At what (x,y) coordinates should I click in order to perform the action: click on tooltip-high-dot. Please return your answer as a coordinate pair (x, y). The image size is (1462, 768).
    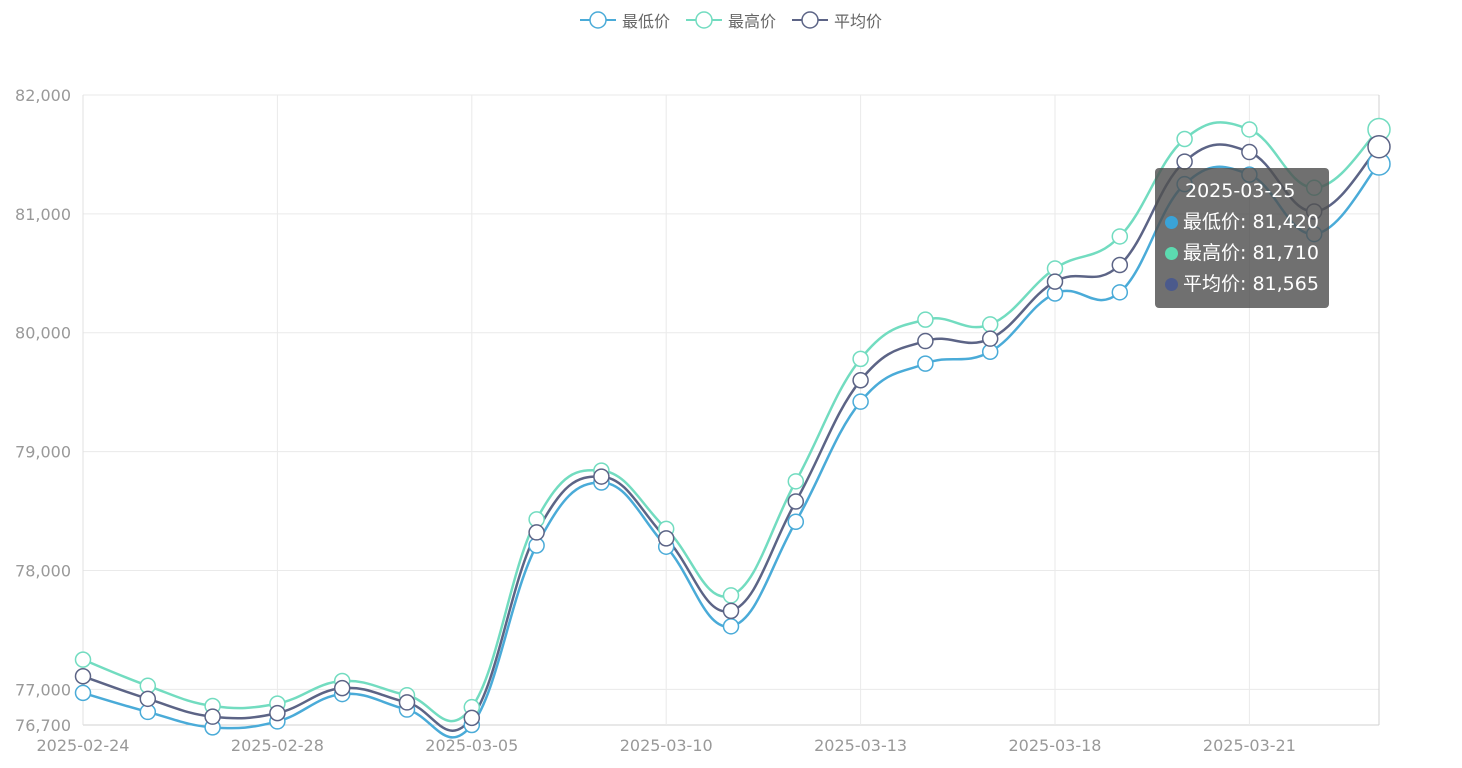
    Looking at the image, I should click on (1171, 253).